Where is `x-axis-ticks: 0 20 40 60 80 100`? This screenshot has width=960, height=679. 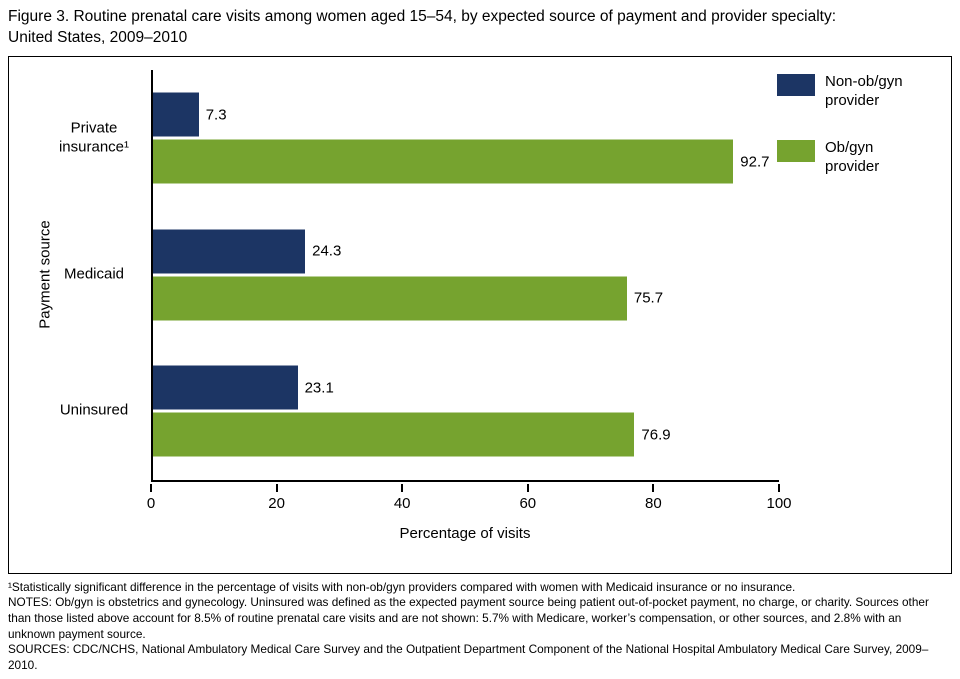 x-axis-ticks: 0 20 40 60 80 100 is located at coordinates (469, 503).